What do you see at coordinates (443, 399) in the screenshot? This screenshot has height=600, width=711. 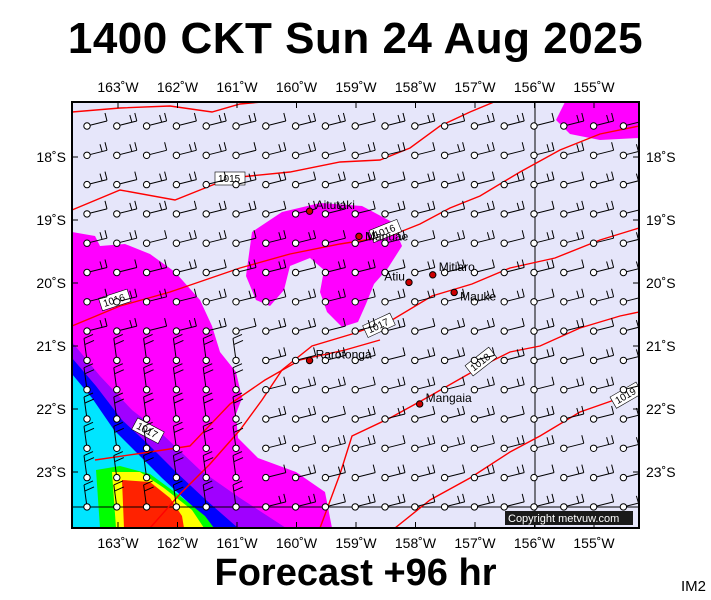 I see `town-marker: Mangaia` at bounding box center [443, 399].